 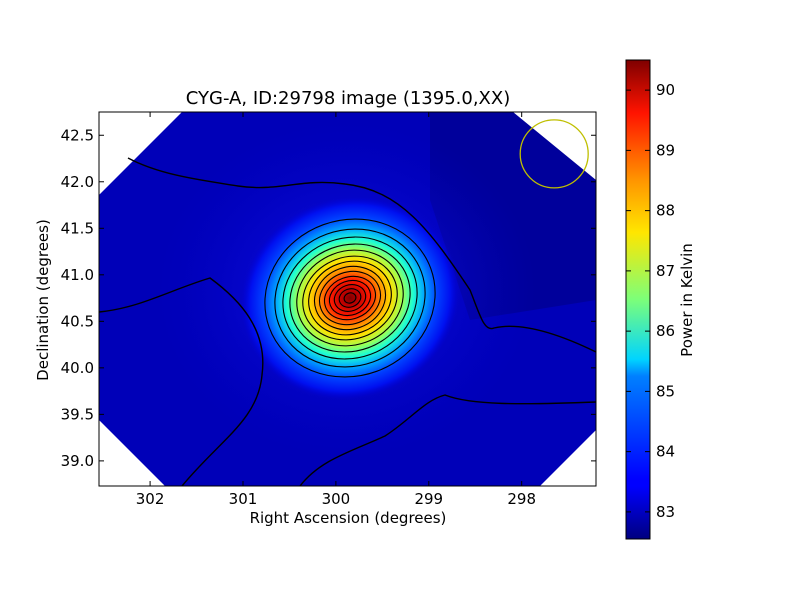 I want to click on x-tick-label: 298, so click(x=521, y=499).